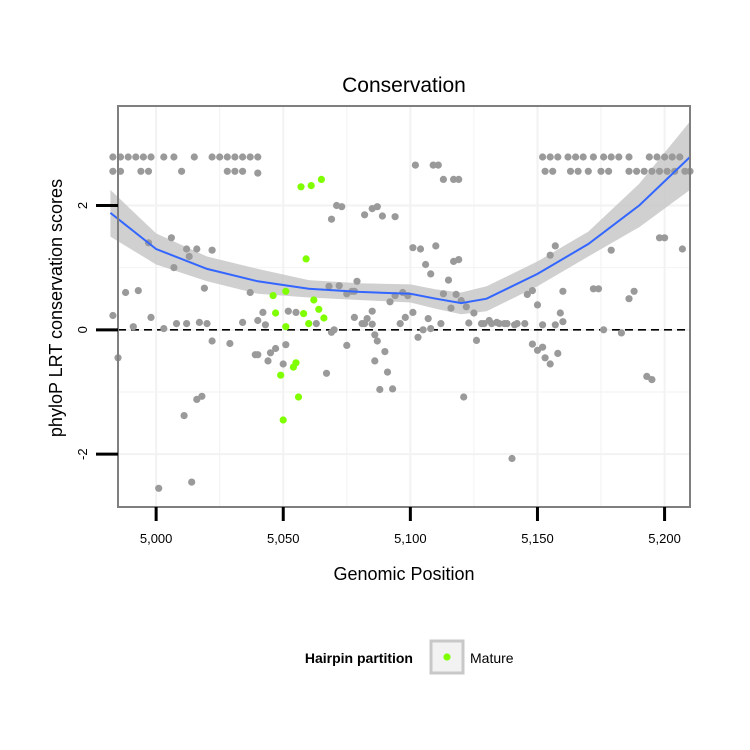  Describe the element at coordinates (156, 538) in the screenshot. I see `x-tick-label: 5,000` at that location.